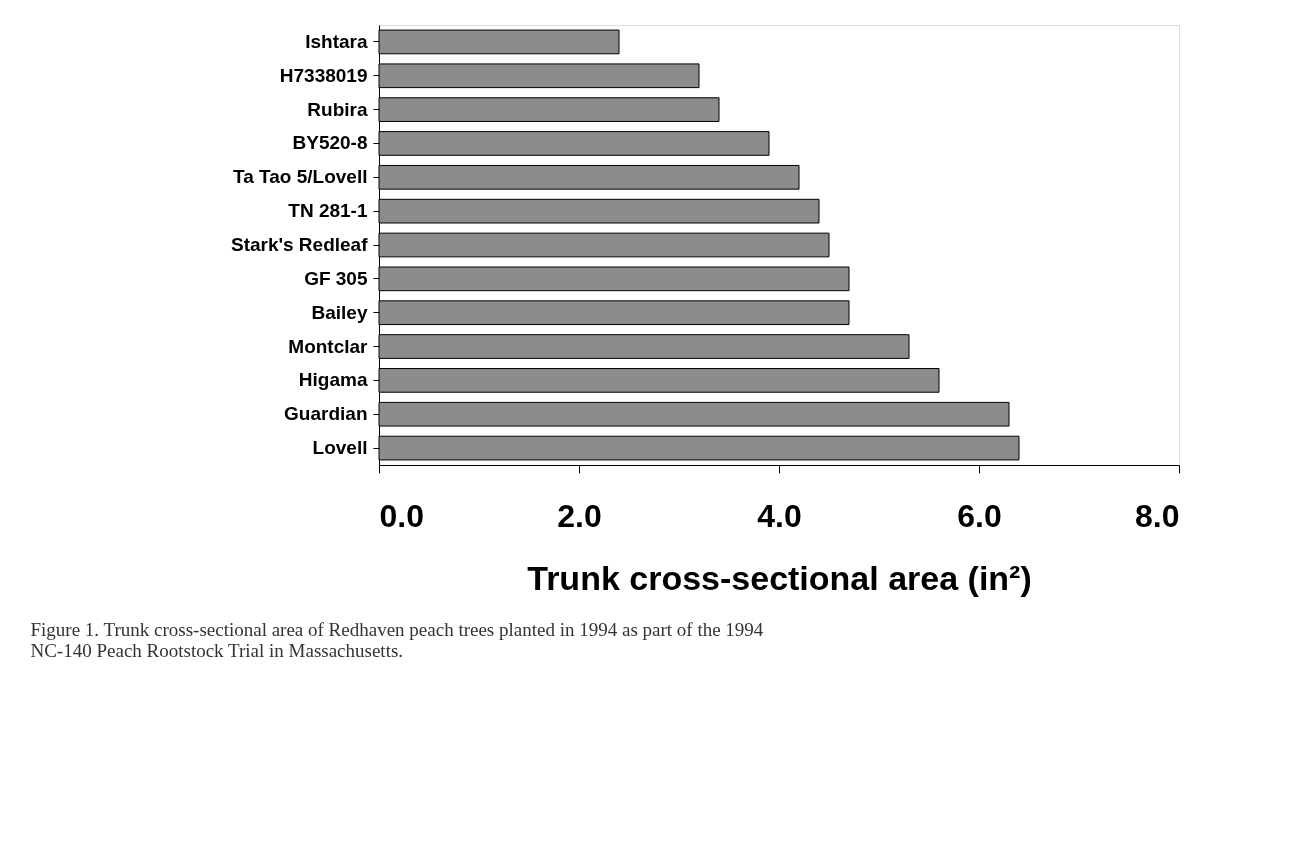  I want to click on x-axis-title: Trunk cross-sectional area (in²), so click(779, 577).